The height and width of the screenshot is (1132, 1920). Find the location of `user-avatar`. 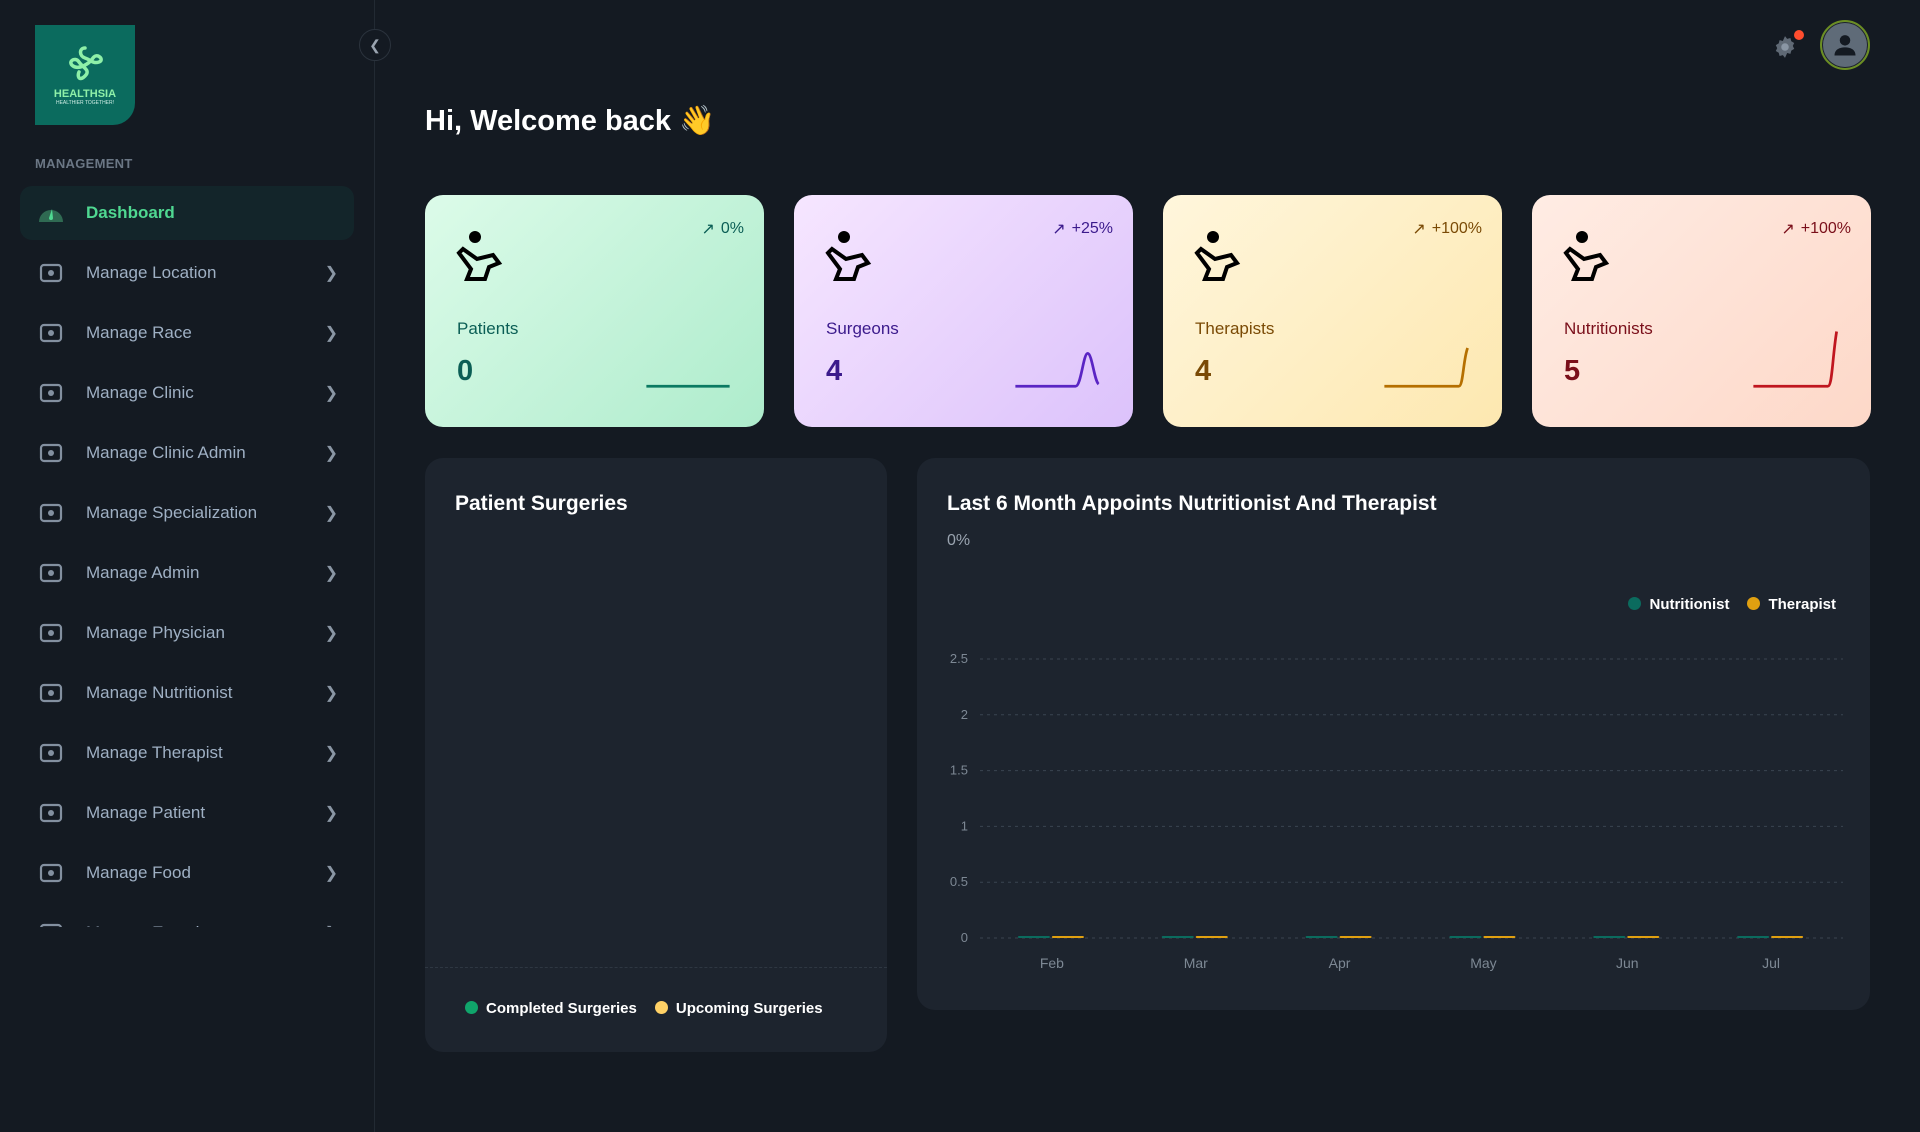

user-avatar is located at coordinates (1845, 45).